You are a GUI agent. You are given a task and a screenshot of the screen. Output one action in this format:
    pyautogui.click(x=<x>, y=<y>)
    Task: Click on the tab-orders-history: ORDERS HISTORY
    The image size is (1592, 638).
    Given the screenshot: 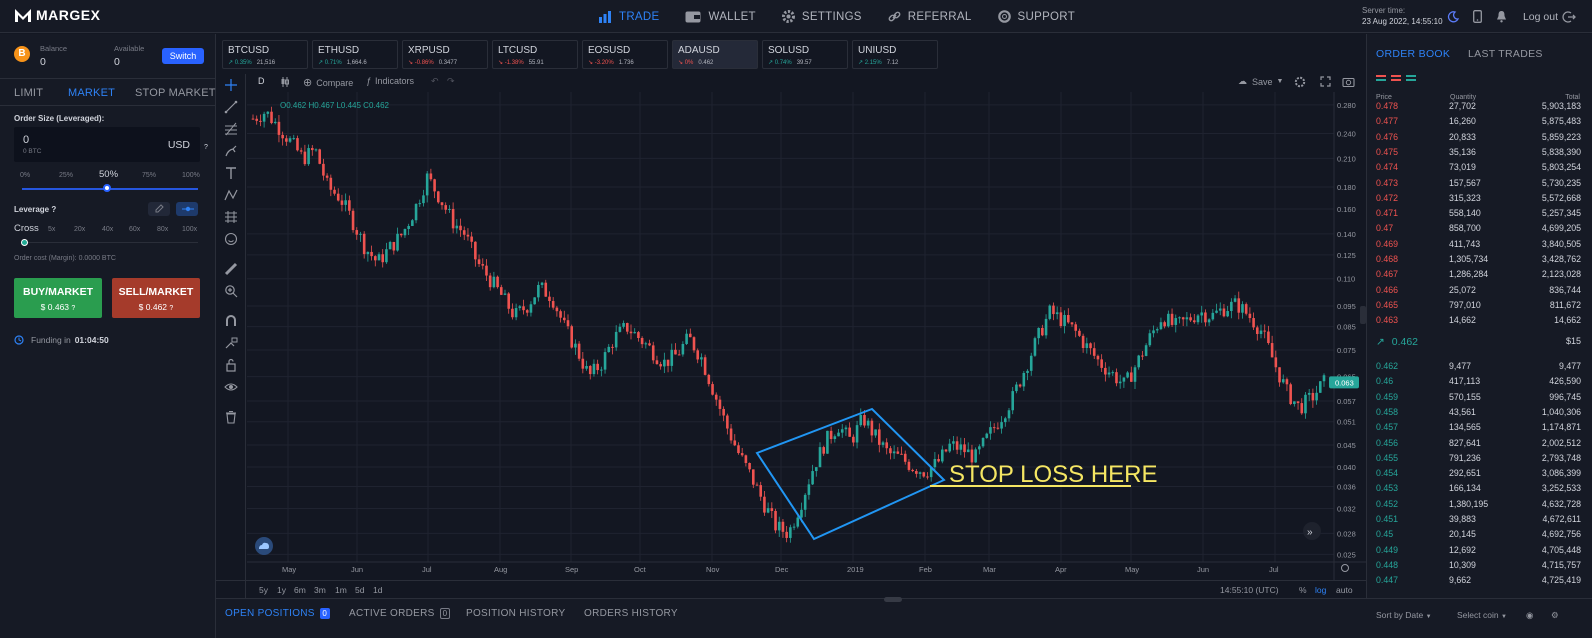 What is the action you would take?
    pyautogui.click(x=631, y=613)
    